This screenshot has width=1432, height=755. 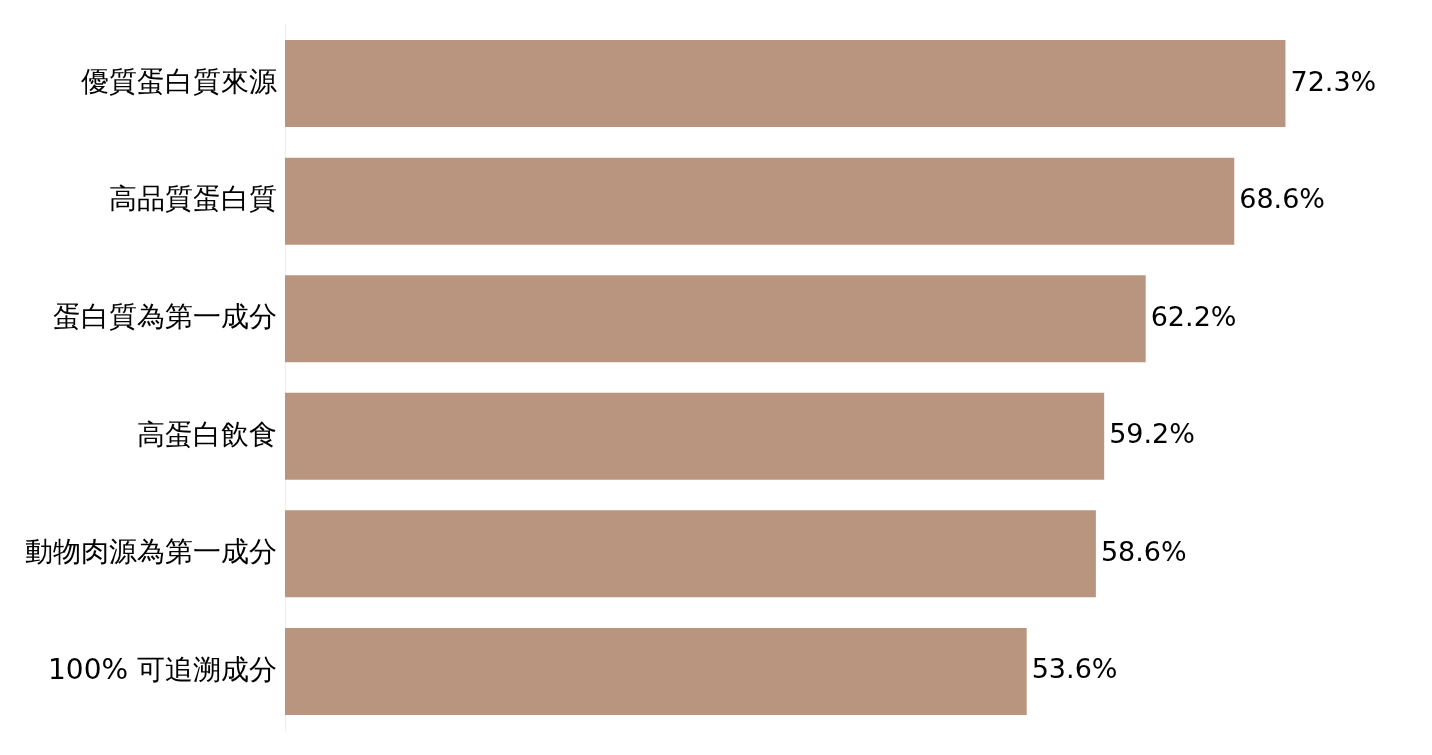 What do you see at coordinates (193, 199) in the screenshot?
I see `y-tick-label: 高品質蛋白質` at bounding box center [193, 199].